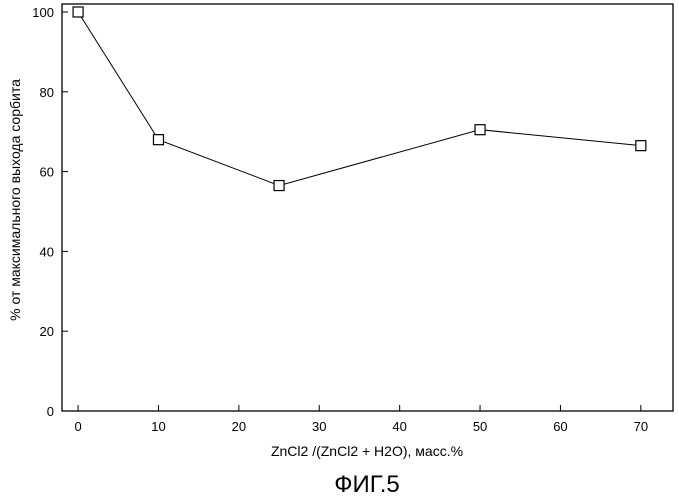 This screenshot has width=679, height=500. I want to click on x-tick-label: 10, so click(158, 426).